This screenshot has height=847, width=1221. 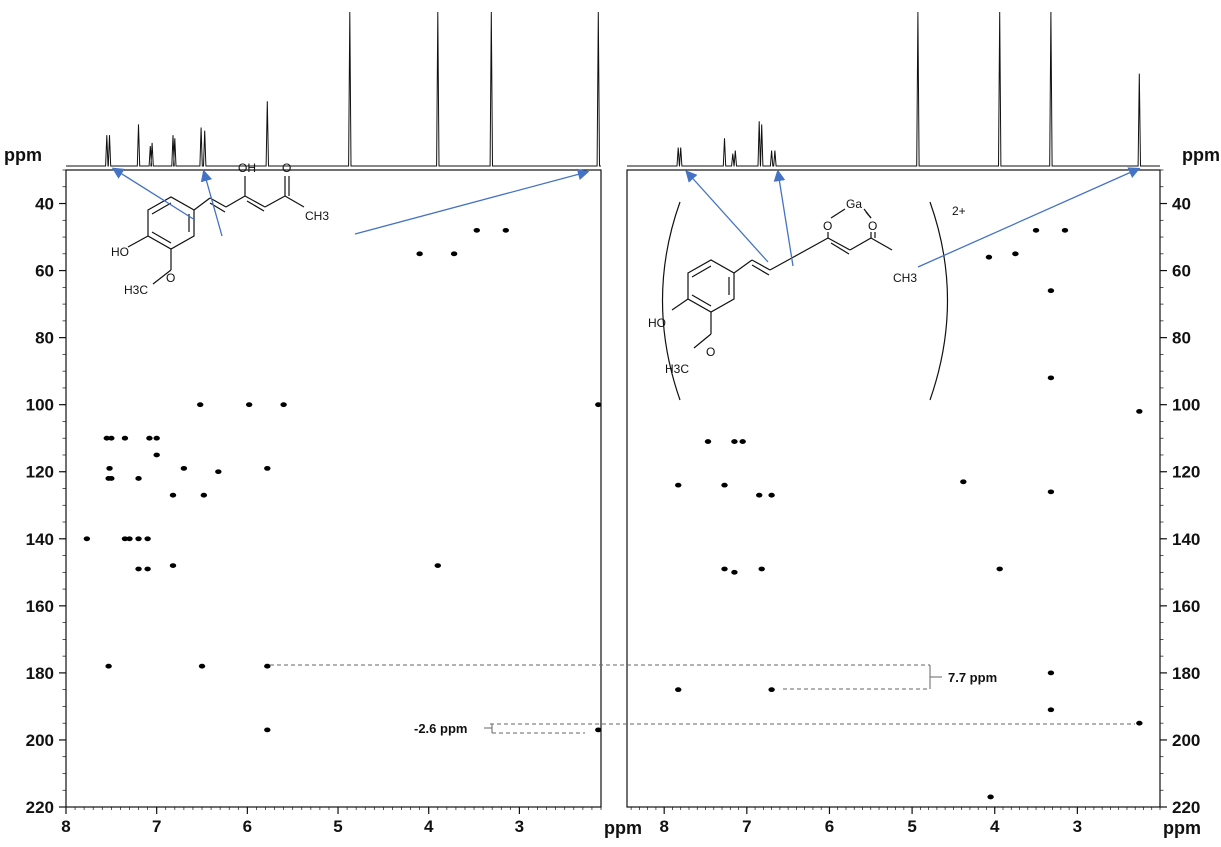 I want to click on curcumin-labels-left: OH O CH3 HO H3C O, so click(x=220, y=229).